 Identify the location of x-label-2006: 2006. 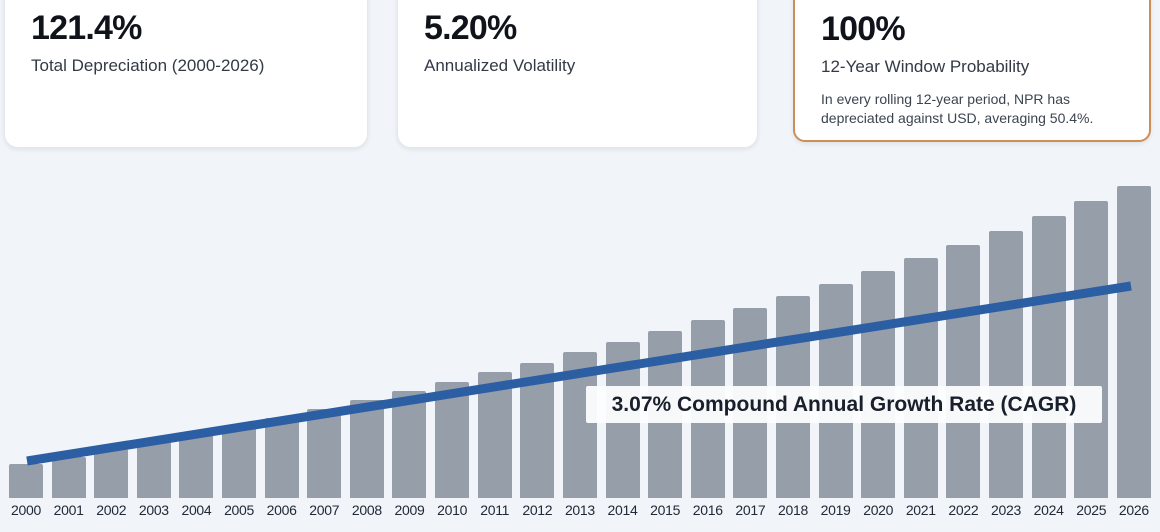
(281, 510).